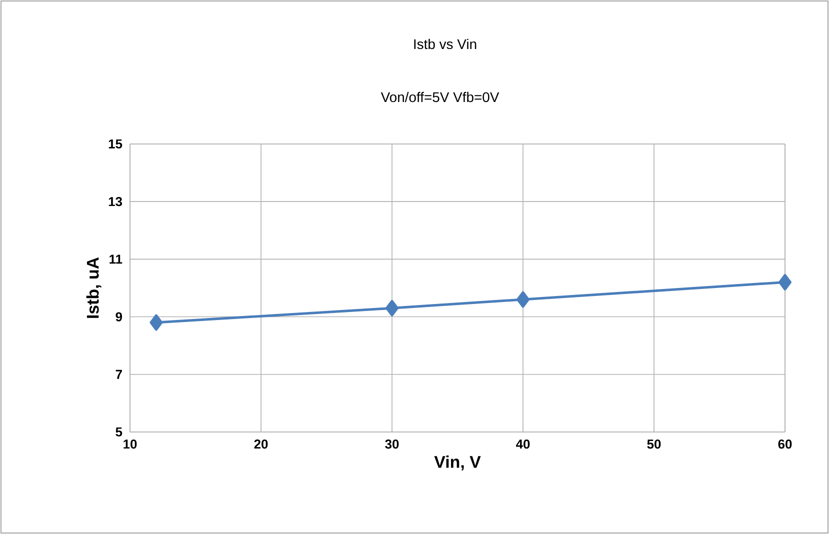  I want to click on x-tick-label: 50, so click(654, 444).